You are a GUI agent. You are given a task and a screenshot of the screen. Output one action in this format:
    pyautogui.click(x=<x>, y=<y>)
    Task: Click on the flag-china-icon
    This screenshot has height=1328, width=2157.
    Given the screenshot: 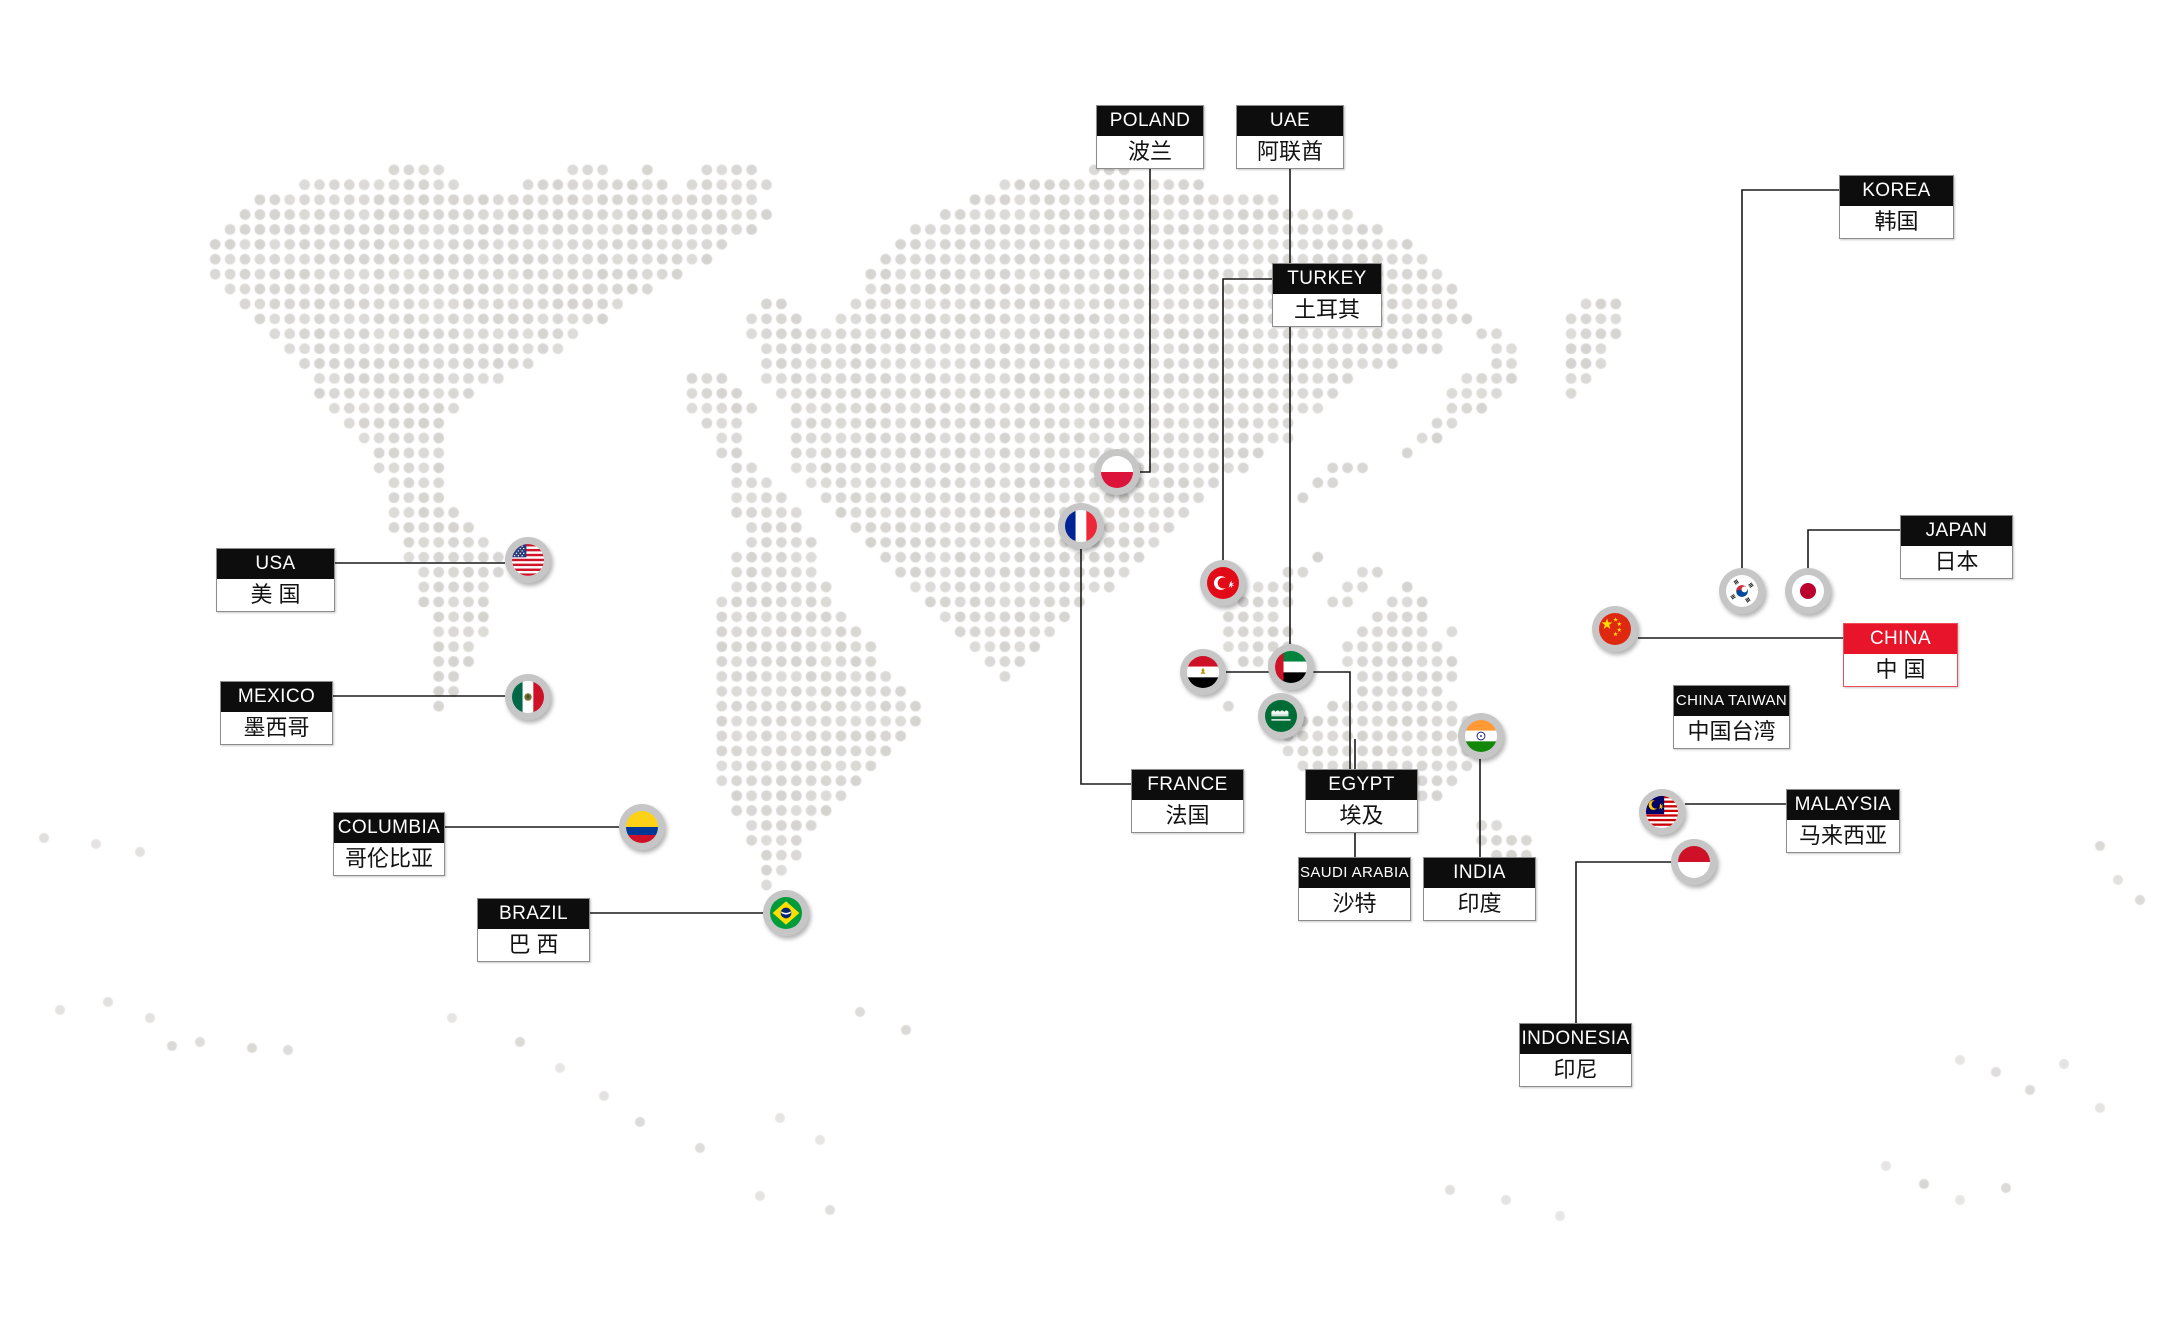 What is the action you would take?
    pyautogui.click(x=1615, y=629)
    